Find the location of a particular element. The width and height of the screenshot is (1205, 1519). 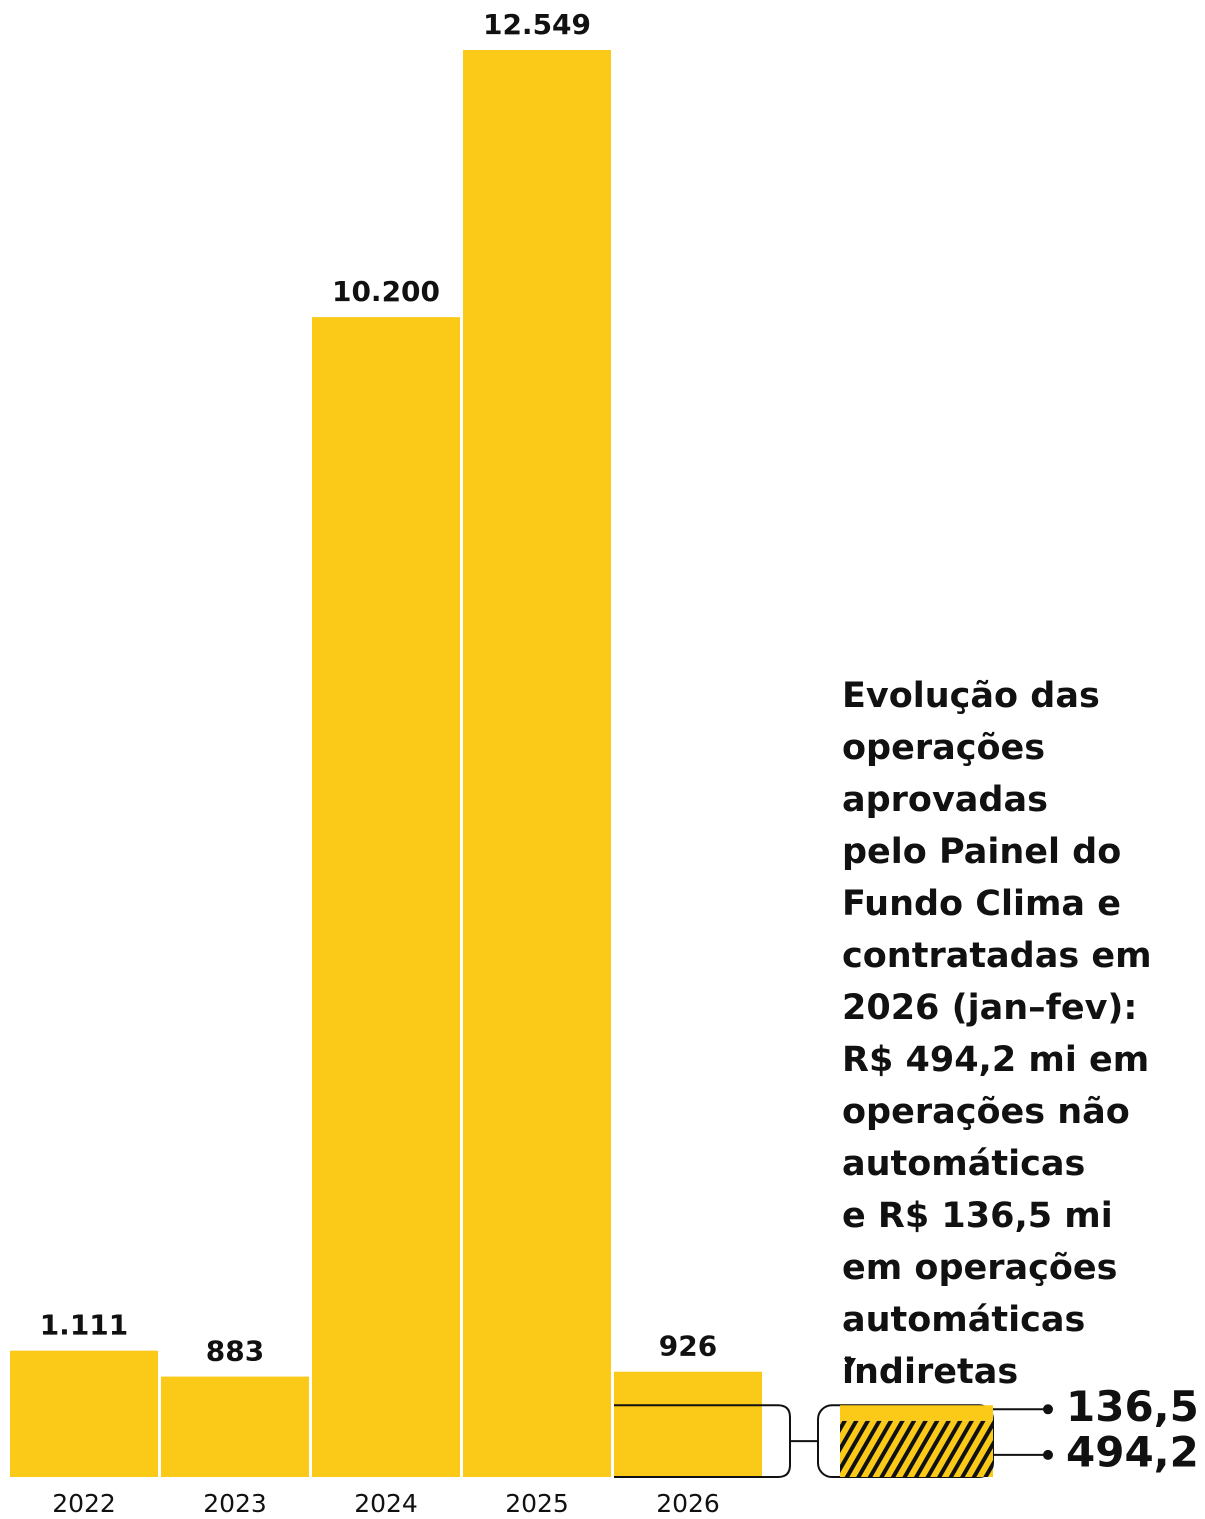

pointer is located at coordinates (850, 1363).